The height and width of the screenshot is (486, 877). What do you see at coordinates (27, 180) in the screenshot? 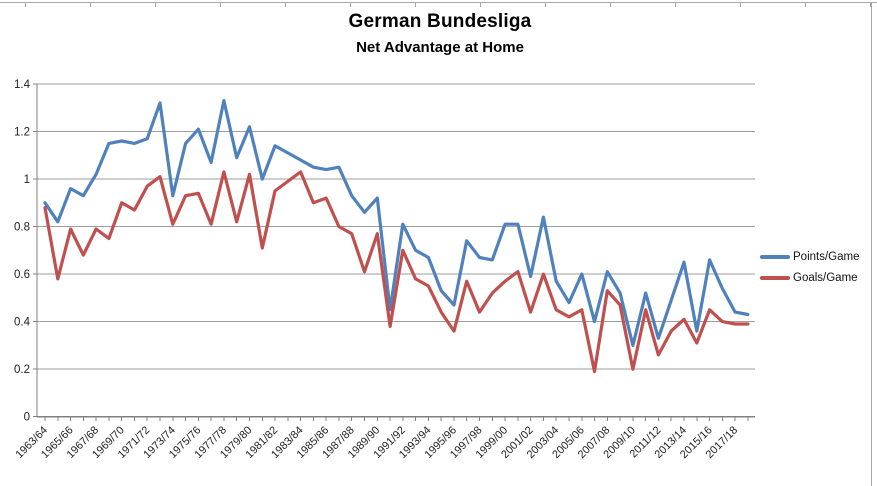
I see `svg-text: 1` at bounding box center [27, 180].